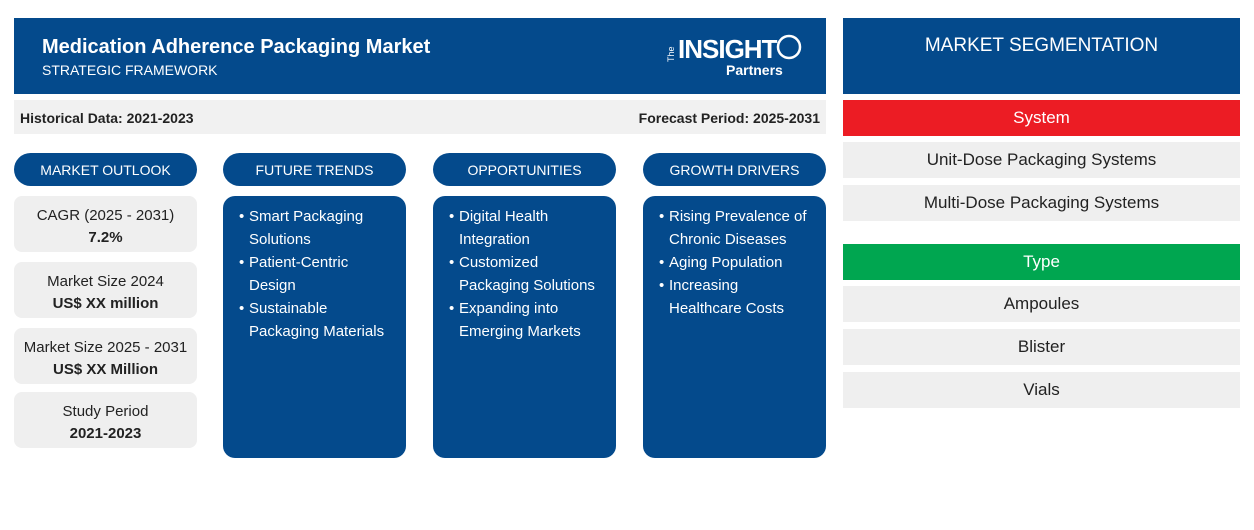  I want to click on list-item: Digital Health Integration, so click(528, 228).